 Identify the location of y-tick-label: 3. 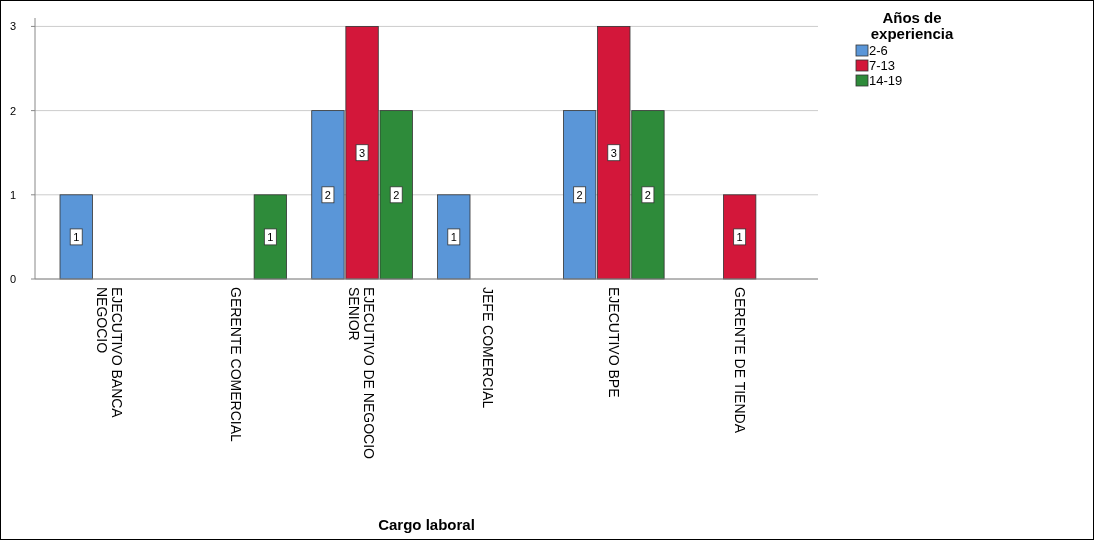
(13, 26).